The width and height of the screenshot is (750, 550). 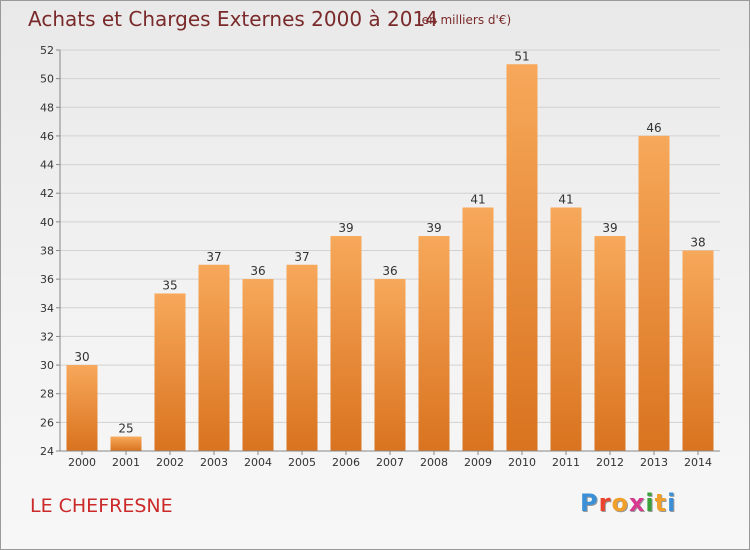 I want to click on x-tick-label: 2011, so click(x=566, y=462).